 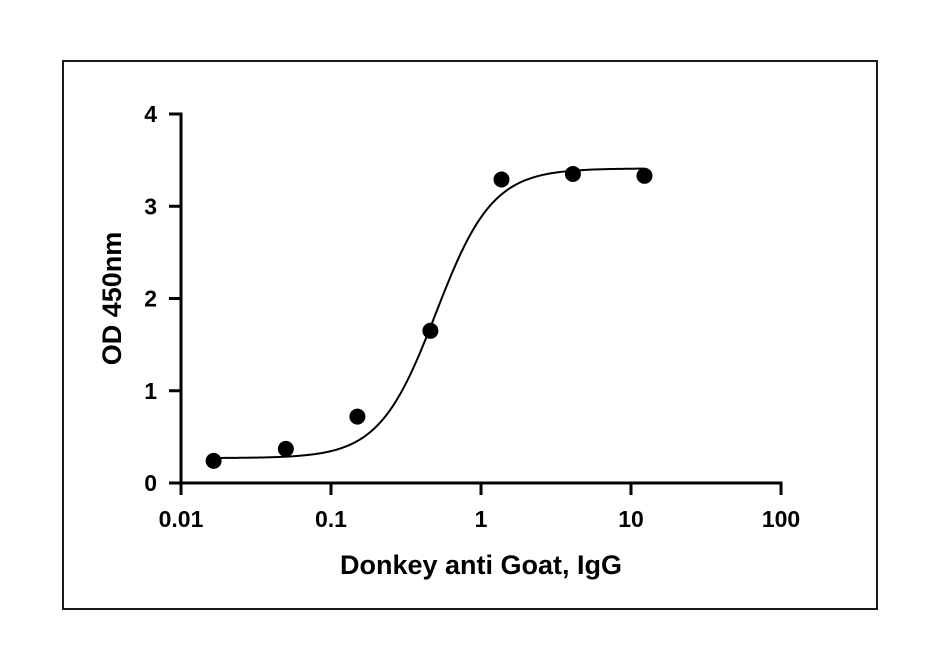 What do you see at coordinates (181, 519) in the screenshot?
I see `x-tick-label: 0.01` at bounding box center [181, 519].